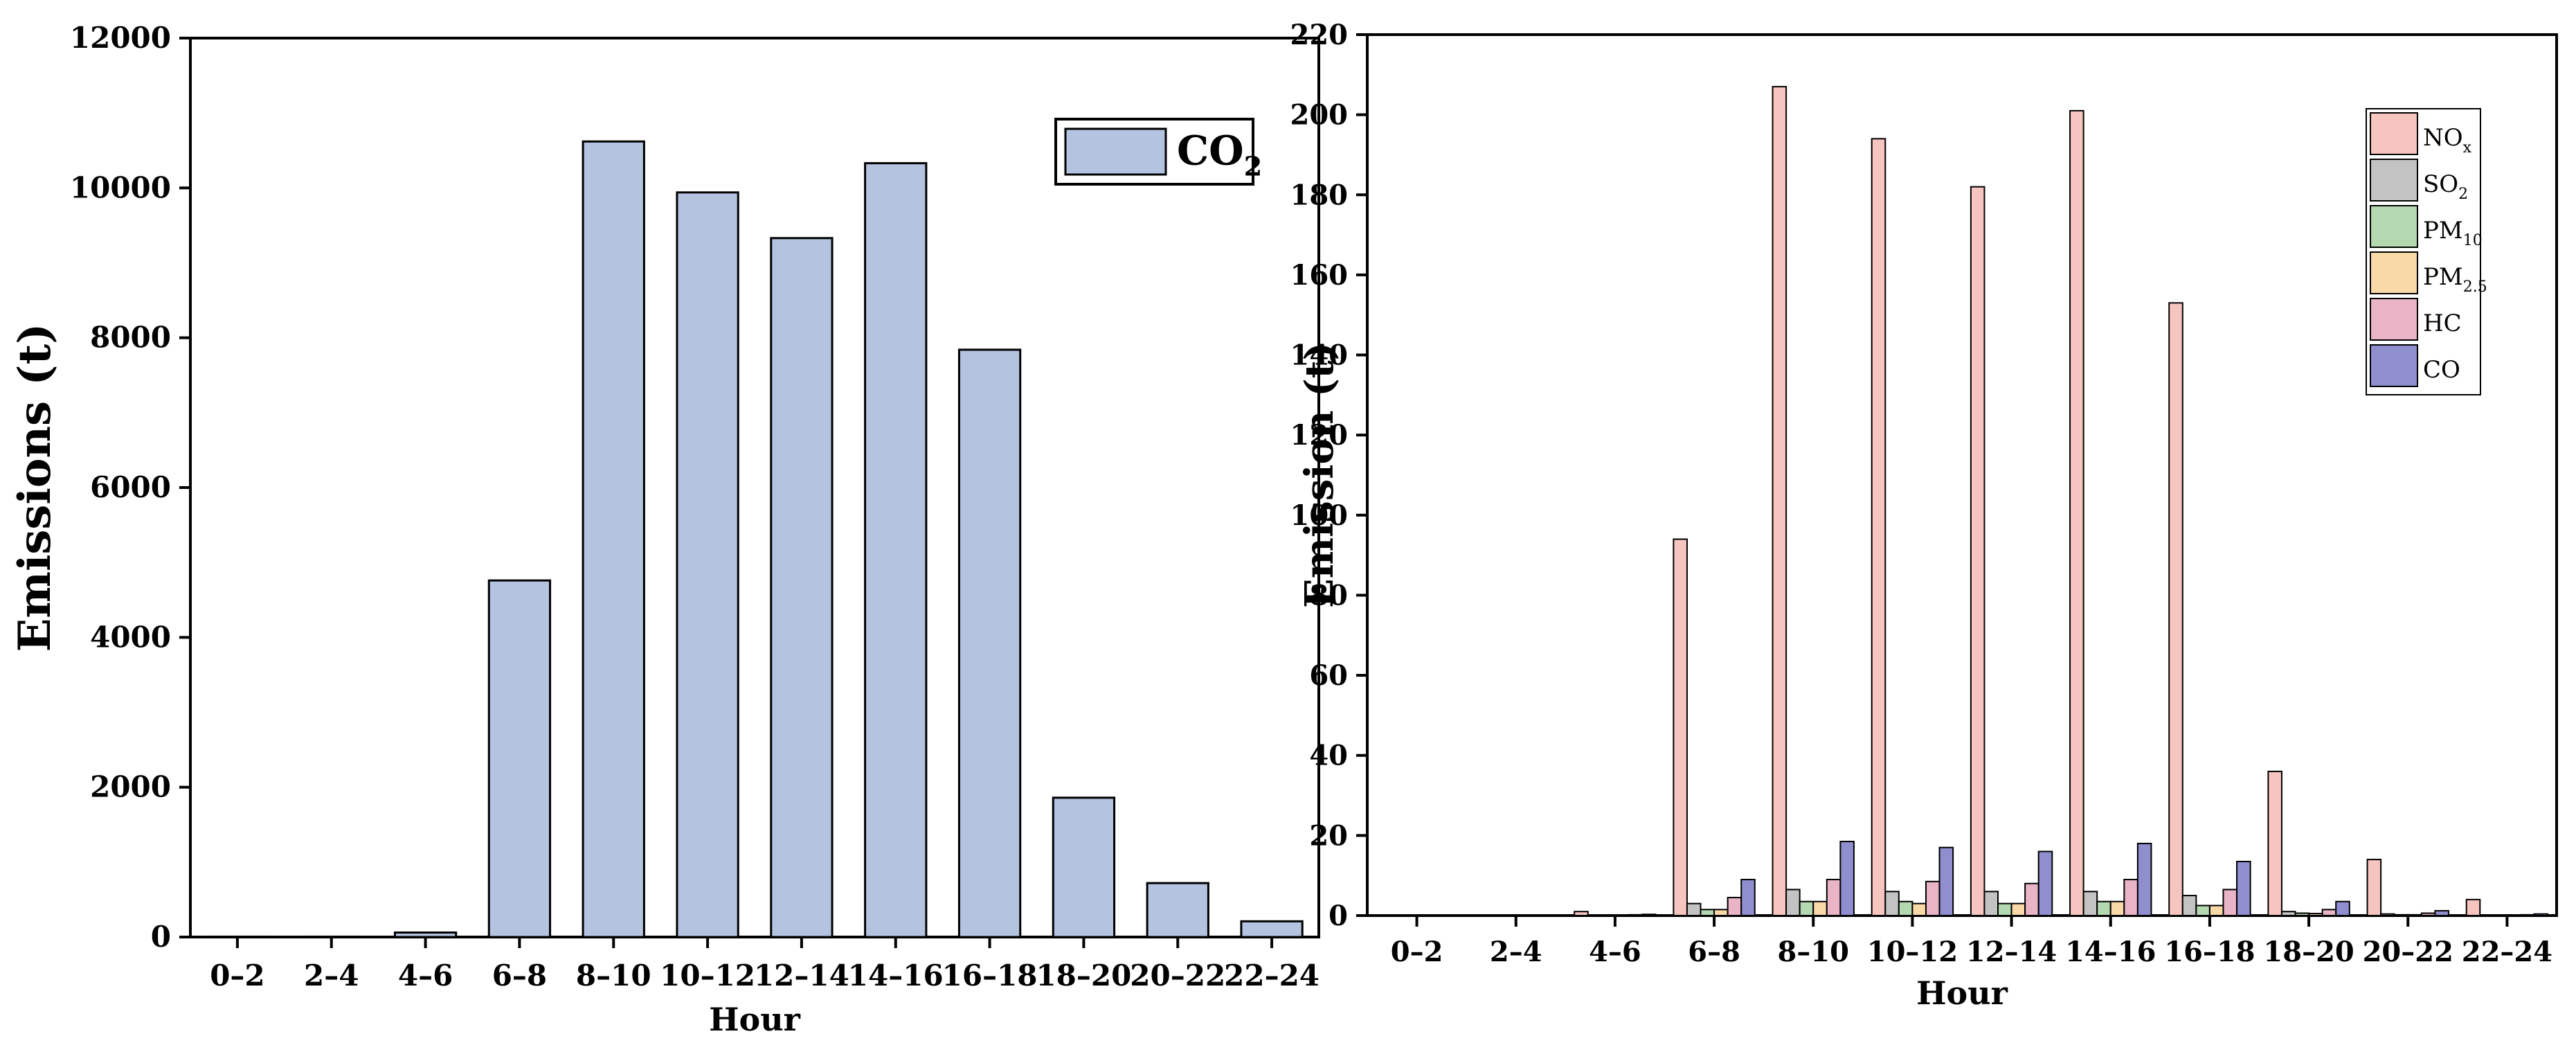  I want to click on legend-label-so2: SO2, so click(2445, 187).